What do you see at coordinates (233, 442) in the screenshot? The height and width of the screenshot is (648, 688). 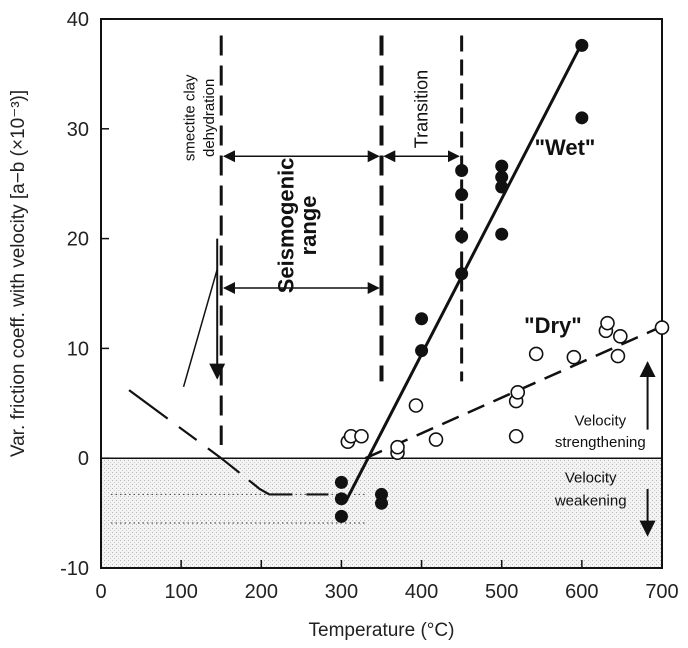 I see `low-temp-trend-line` at bounding box center [233, 442].